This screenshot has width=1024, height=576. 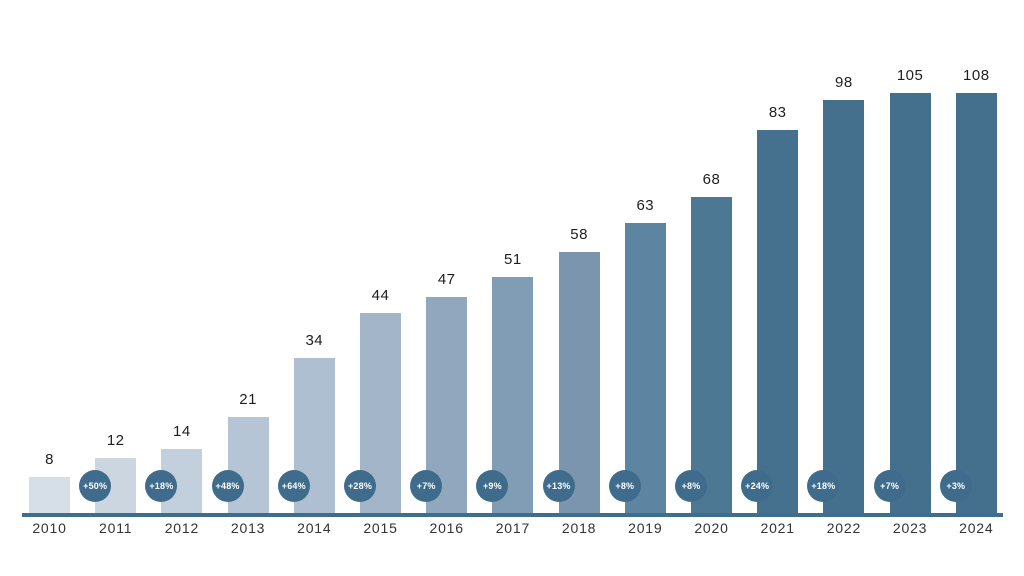 I want to click on year-label: 2022, so click(x=844, y=528).